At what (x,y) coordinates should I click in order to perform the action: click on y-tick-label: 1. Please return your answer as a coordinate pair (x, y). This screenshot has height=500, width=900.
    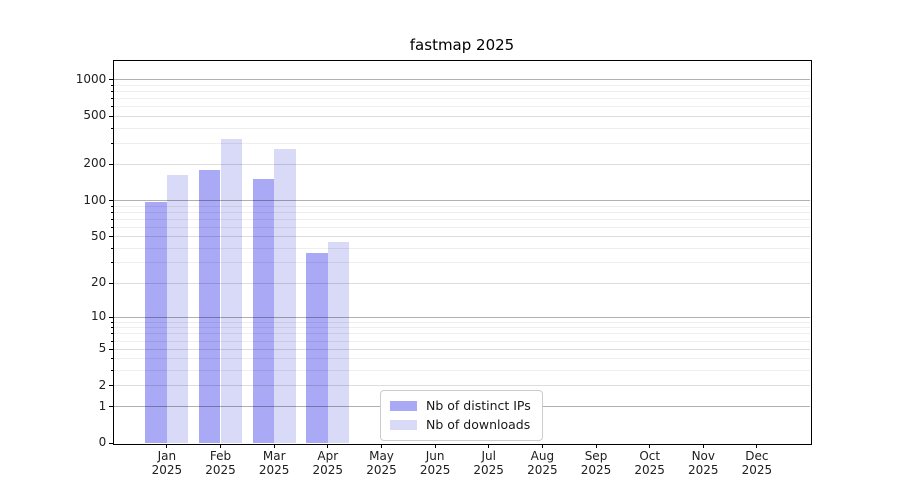
    Looking at the image, I should click on (102, 405).